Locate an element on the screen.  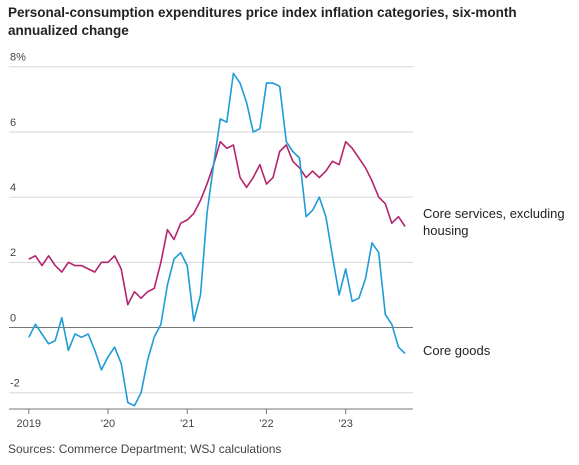
y-tick-label: 2 is located at coordinates (13, 253).